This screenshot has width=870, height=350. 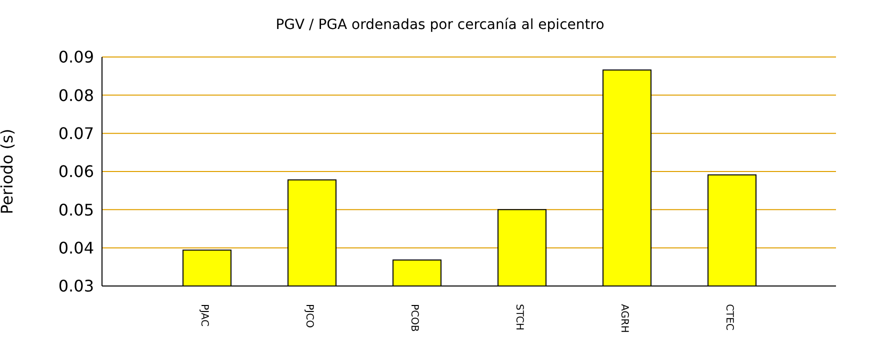 What do you see at coordinates (204, 315) in the screenshot?
I see `x-tick-label: PJAC` at bounding box center [204, 315].